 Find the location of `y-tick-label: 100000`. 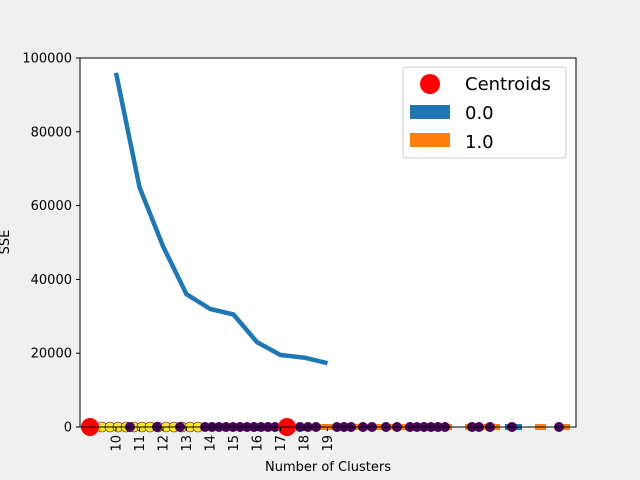

y-tick-label: 100000 is located at coordinates (47, 59).